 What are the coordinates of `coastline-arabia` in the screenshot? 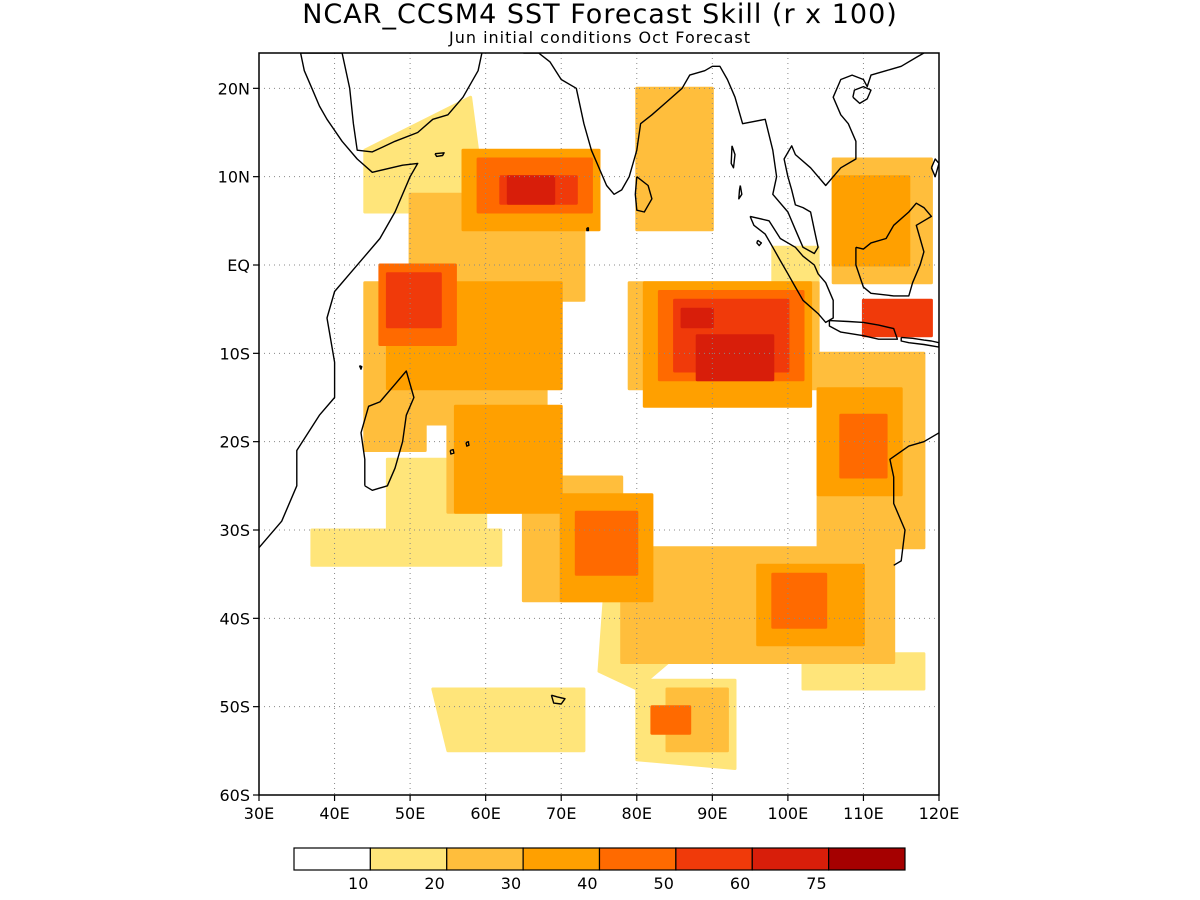 It's located at (391, 103).